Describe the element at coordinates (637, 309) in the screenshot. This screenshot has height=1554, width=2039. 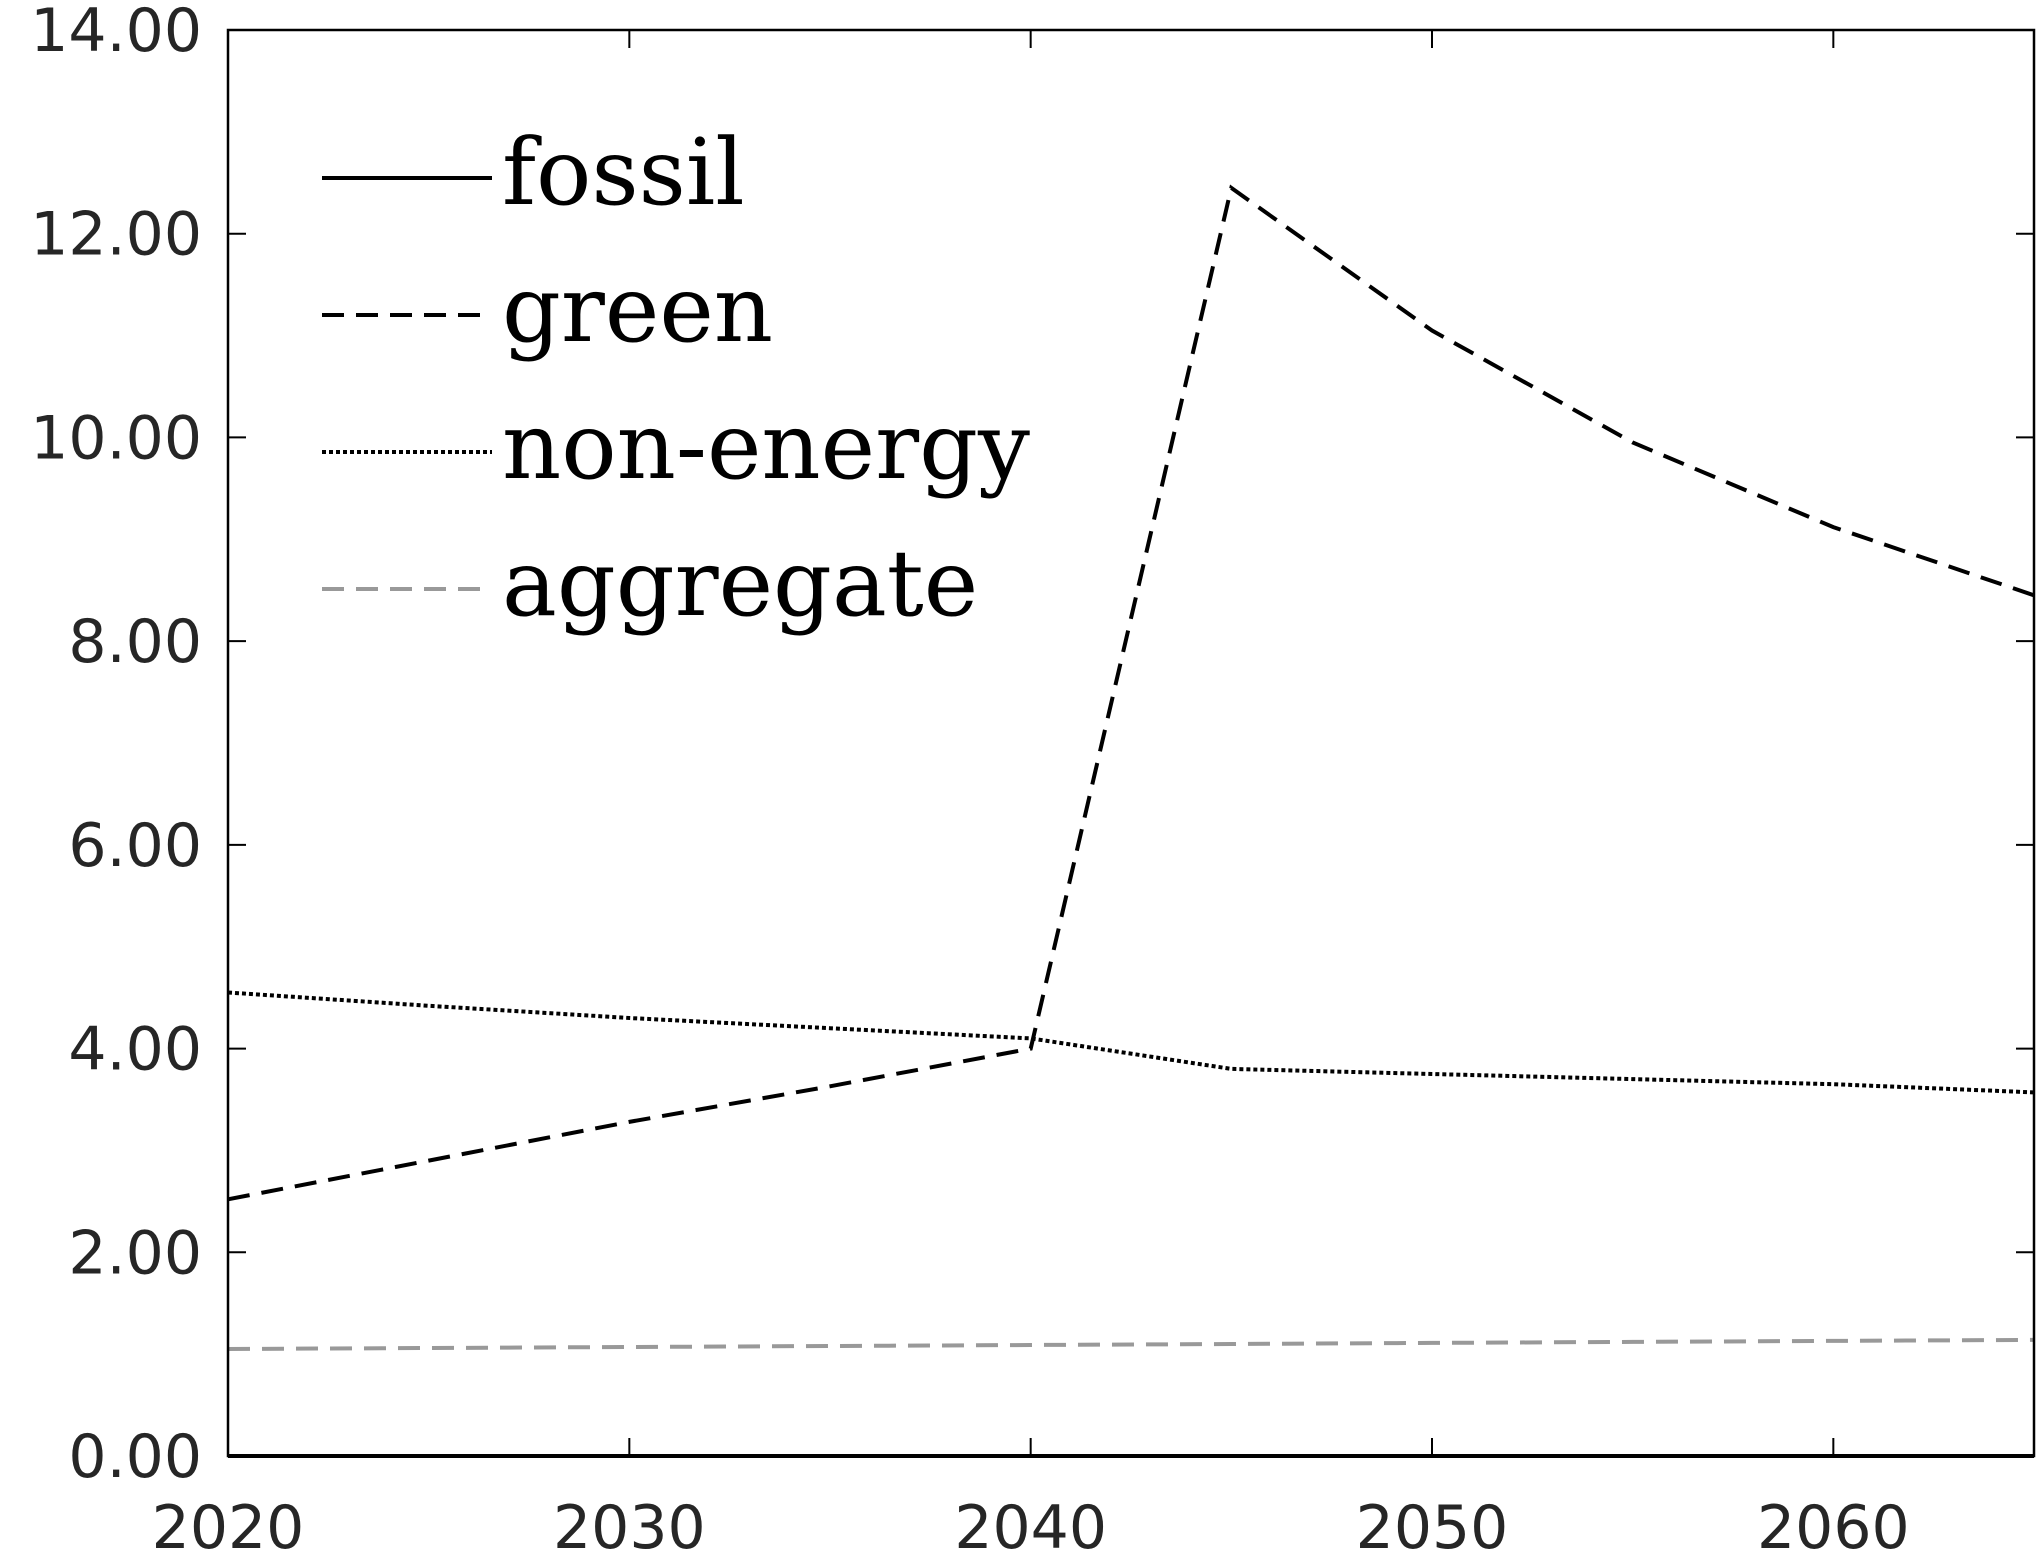
I see `legend-label: green` at that location.